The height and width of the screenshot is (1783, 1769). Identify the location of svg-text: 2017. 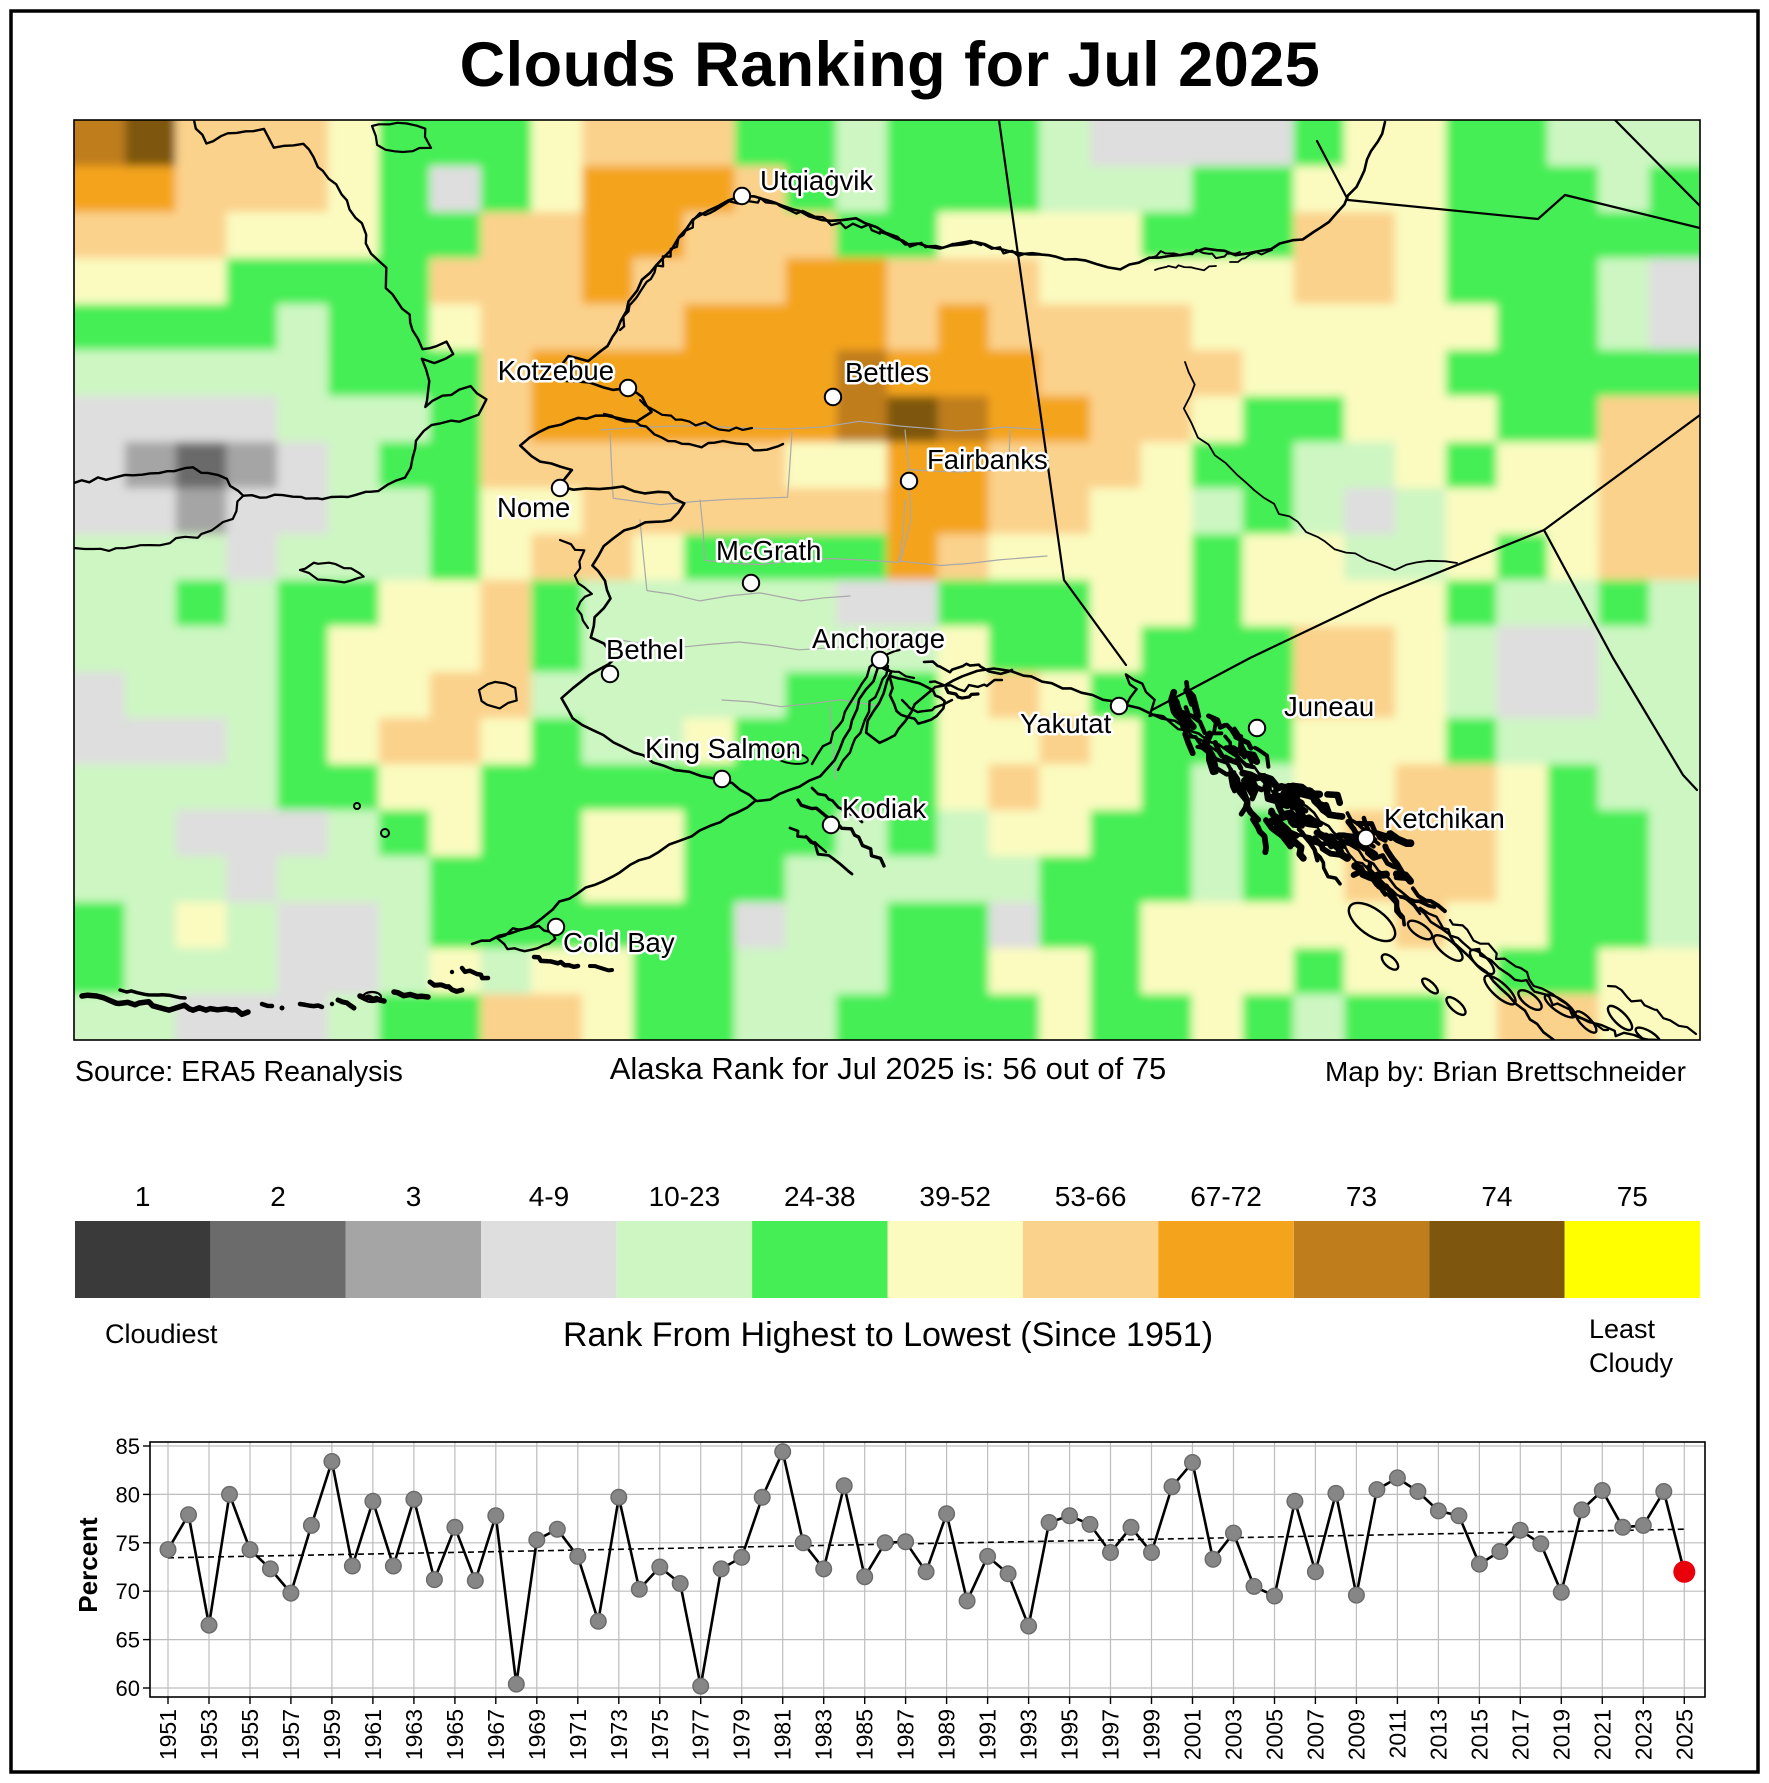
(1520, 1734).